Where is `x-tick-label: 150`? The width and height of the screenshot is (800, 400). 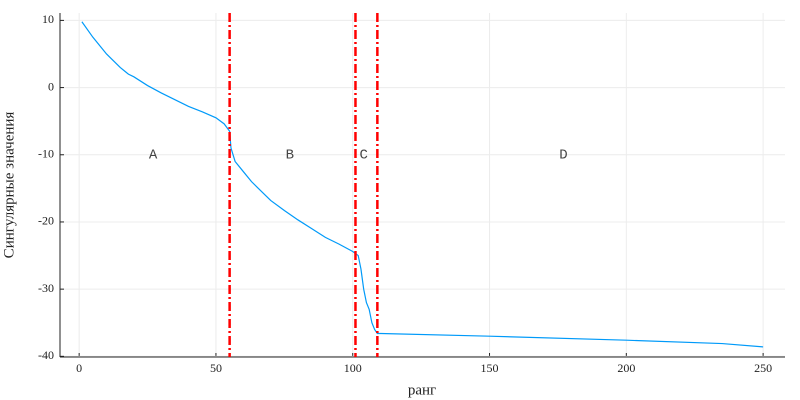 x-tick-label: 150 is located at coordinates (490, 368).